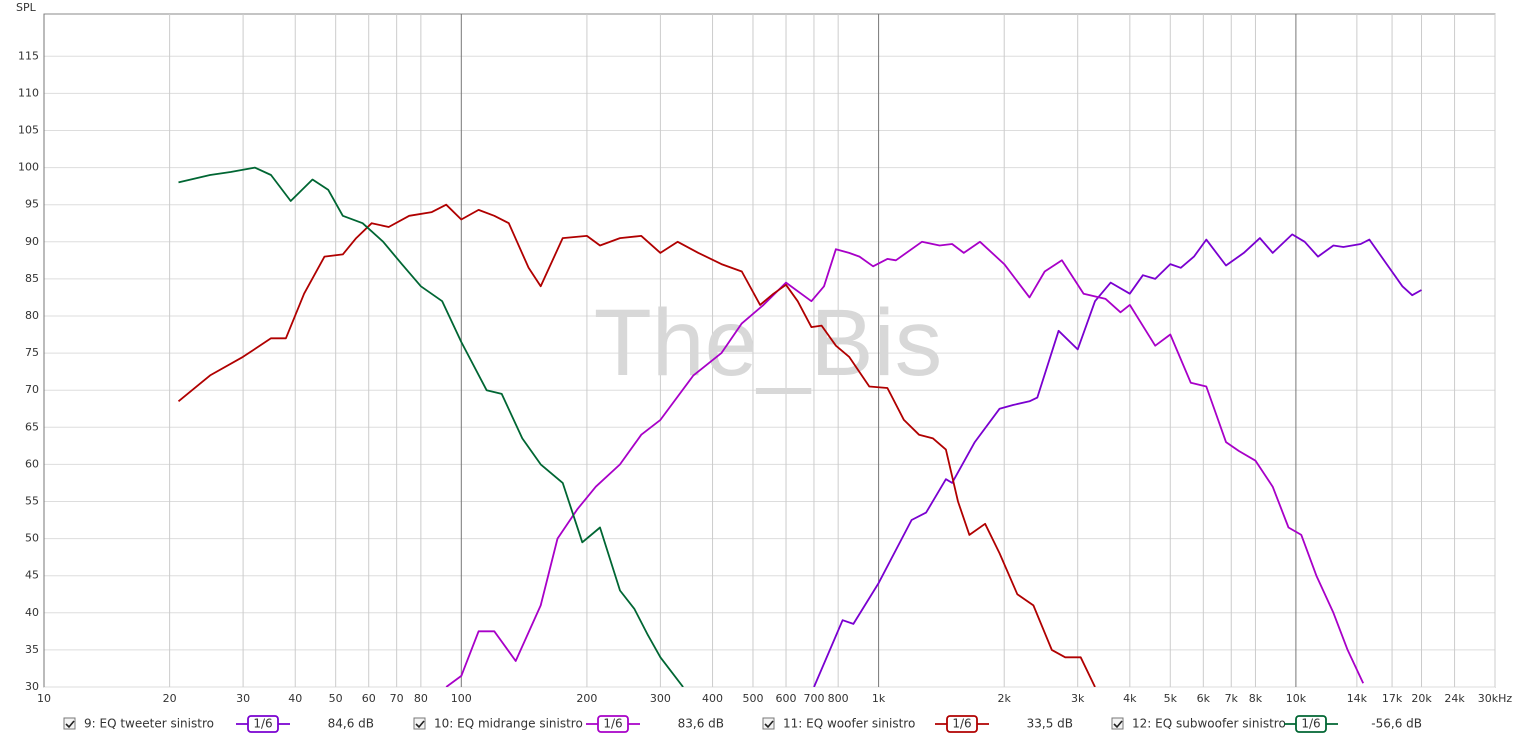  Describe the element at coordinates (1232, 698) in the screenshot. I see `x-tick-label: 7k` at that location.